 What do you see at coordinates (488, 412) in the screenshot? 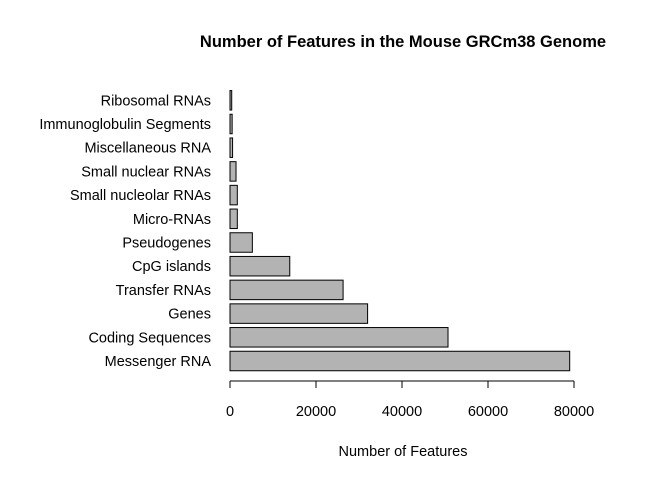
I see `x-tick-label: 60000` at bounding box center [488, 412].